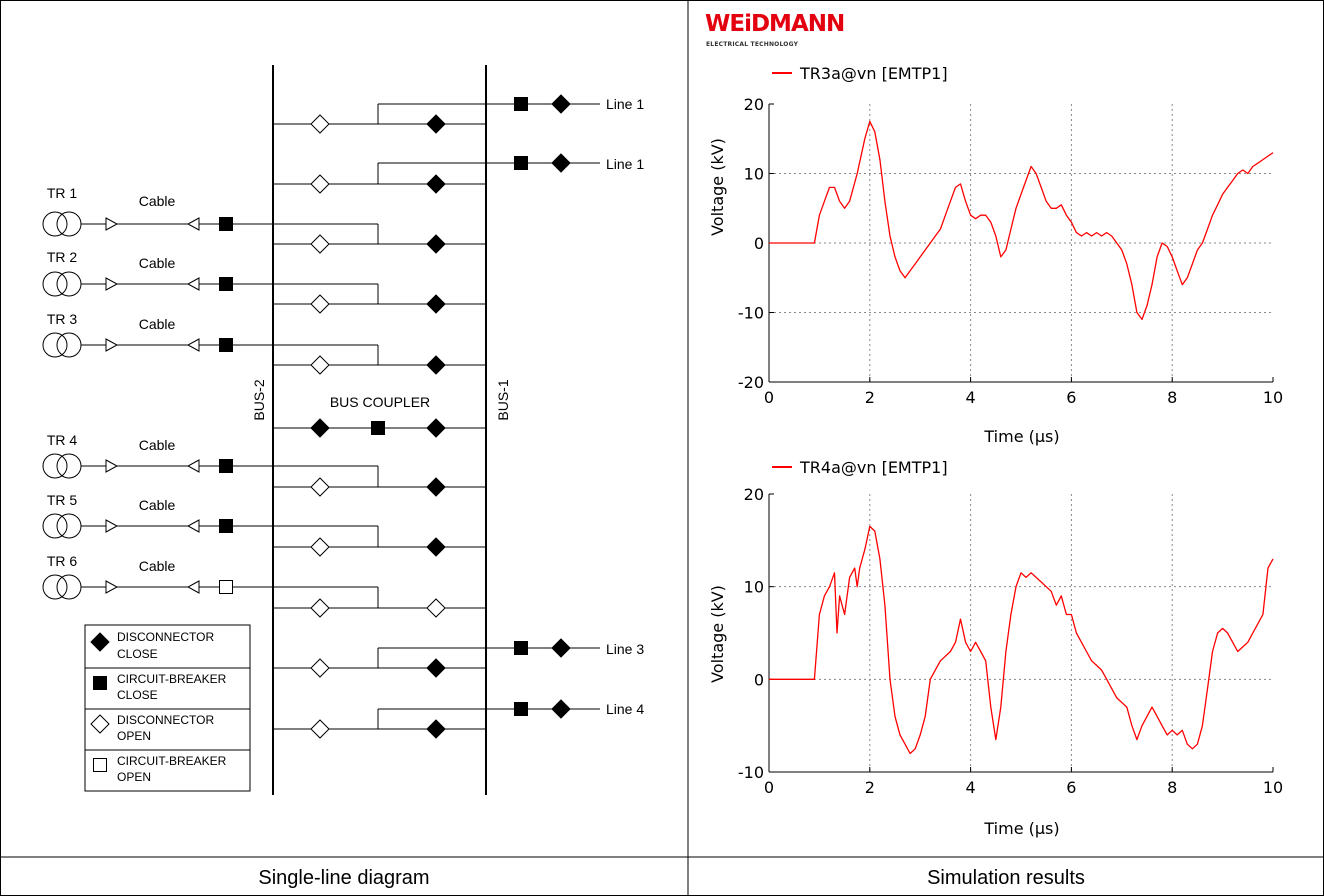 This screenshot has height=896, width=1324. What do you see at coordinates (157, 445) in the screenshot?
I see `cable-label-4: Cable` at bounding box center [157, 445].